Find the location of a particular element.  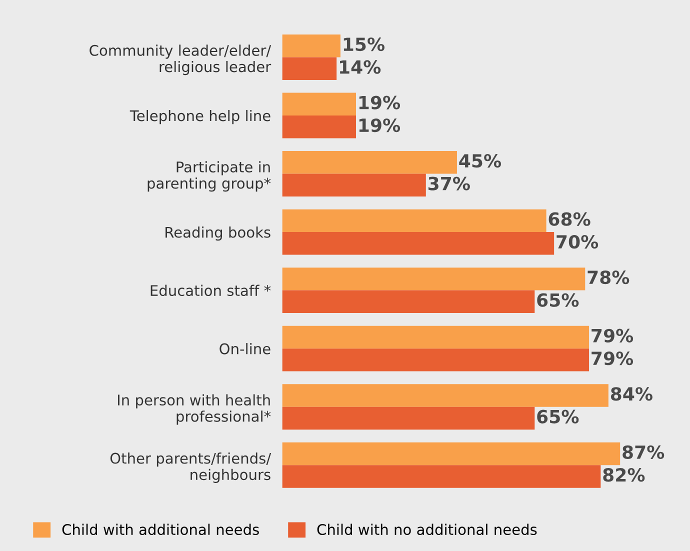

data-label: 87% is located at coordinates (643, 452).